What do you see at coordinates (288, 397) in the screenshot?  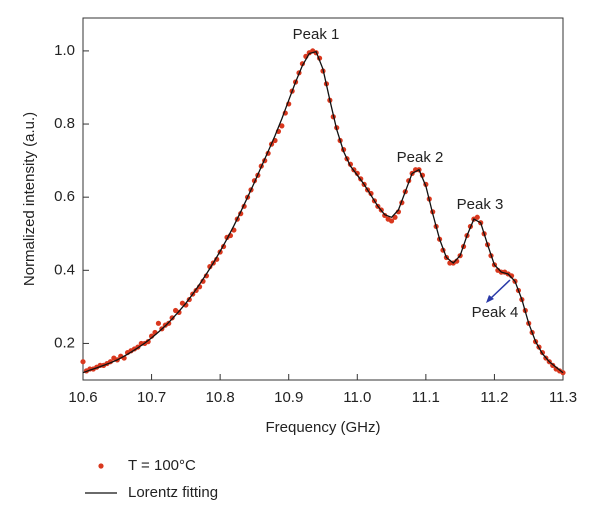 I see `x-tick-label: 10.9` at bounding box center [288, 397].